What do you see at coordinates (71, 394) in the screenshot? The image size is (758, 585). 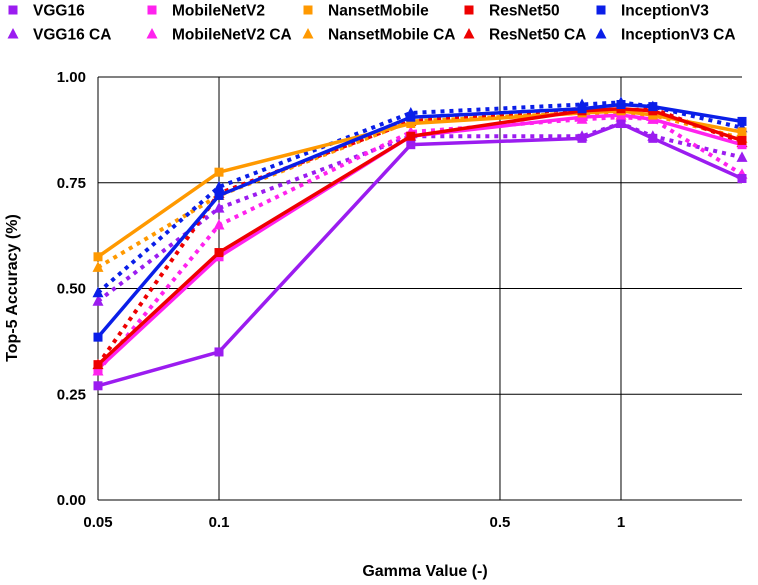 I see `y-tick-label: 0.25` at bounding box center [71, 394].